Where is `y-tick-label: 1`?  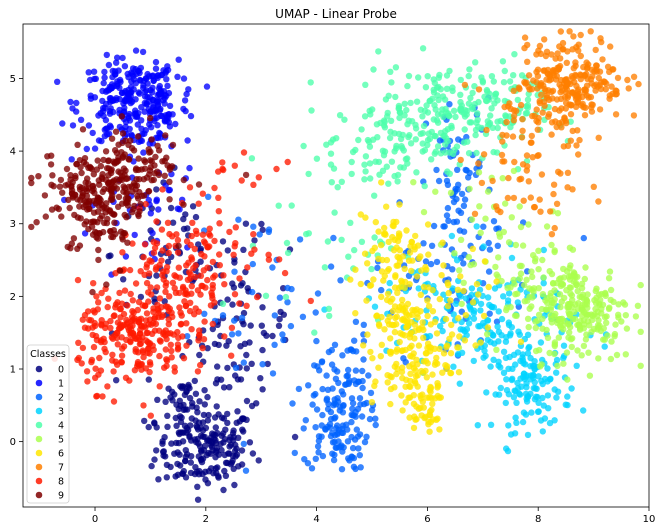 y-tick-label: 1 is located at coordinates (13, 370).